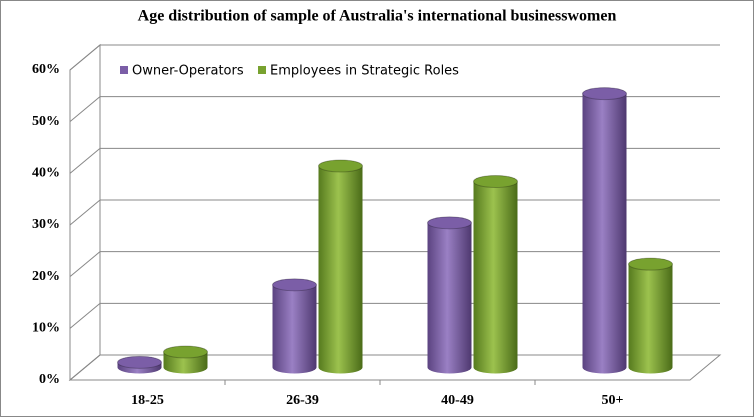 This screenshot has width=754, height=417. I want to click on y-tick-label: 50%, so click(46, 121).